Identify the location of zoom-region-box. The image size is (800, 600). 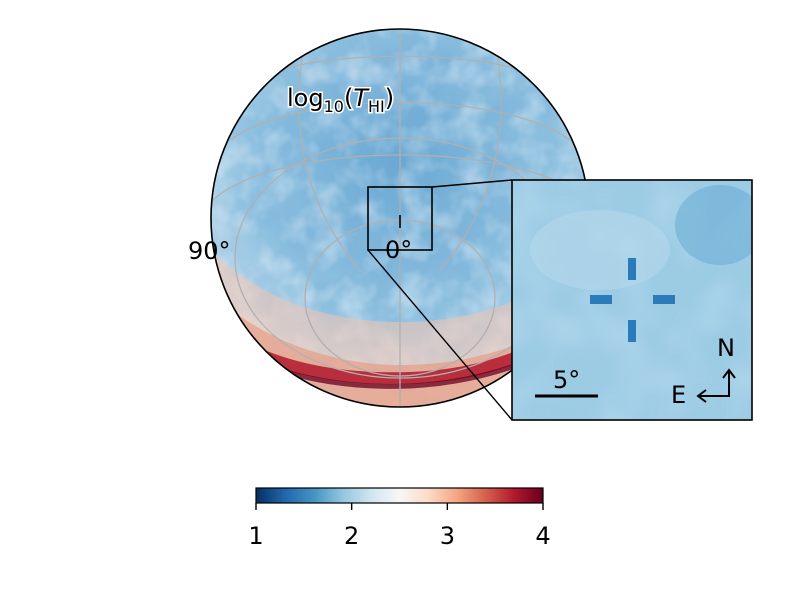
(400, 218).